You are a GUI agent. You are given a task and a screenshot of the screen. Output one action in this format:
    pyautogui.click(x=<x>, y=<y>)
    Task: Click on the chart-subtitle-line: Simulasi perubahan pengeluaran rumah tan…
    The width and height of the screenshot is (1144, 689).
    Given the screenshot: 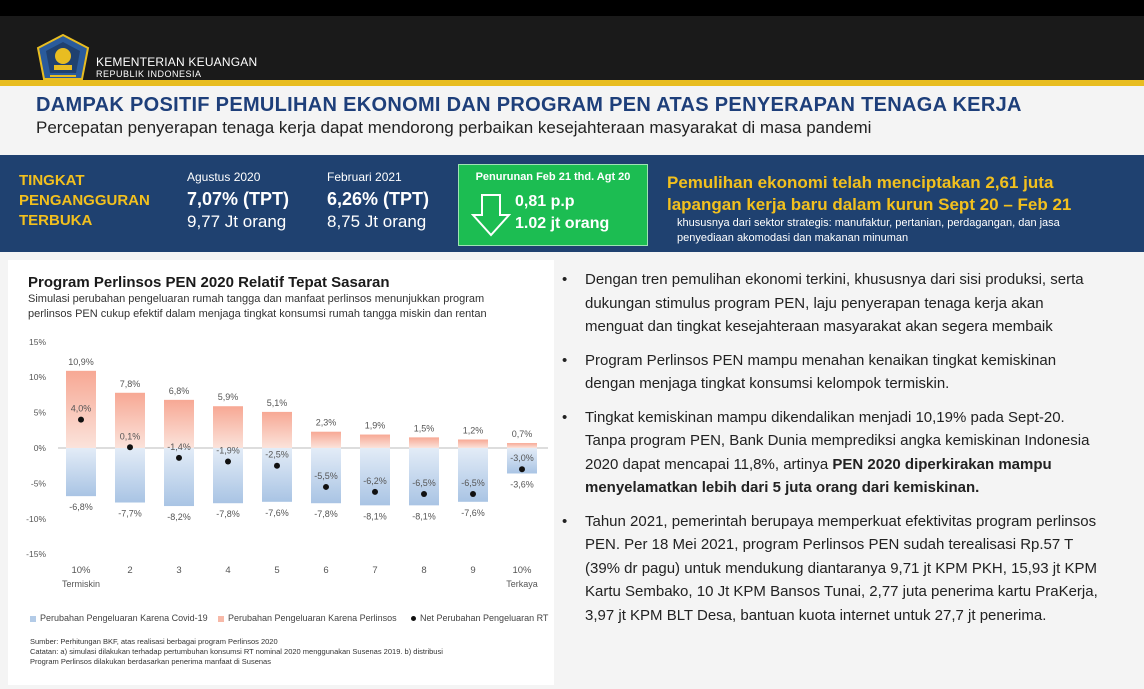 What is the action you would take?
    pyautogui.click(x=256, y=299)
    